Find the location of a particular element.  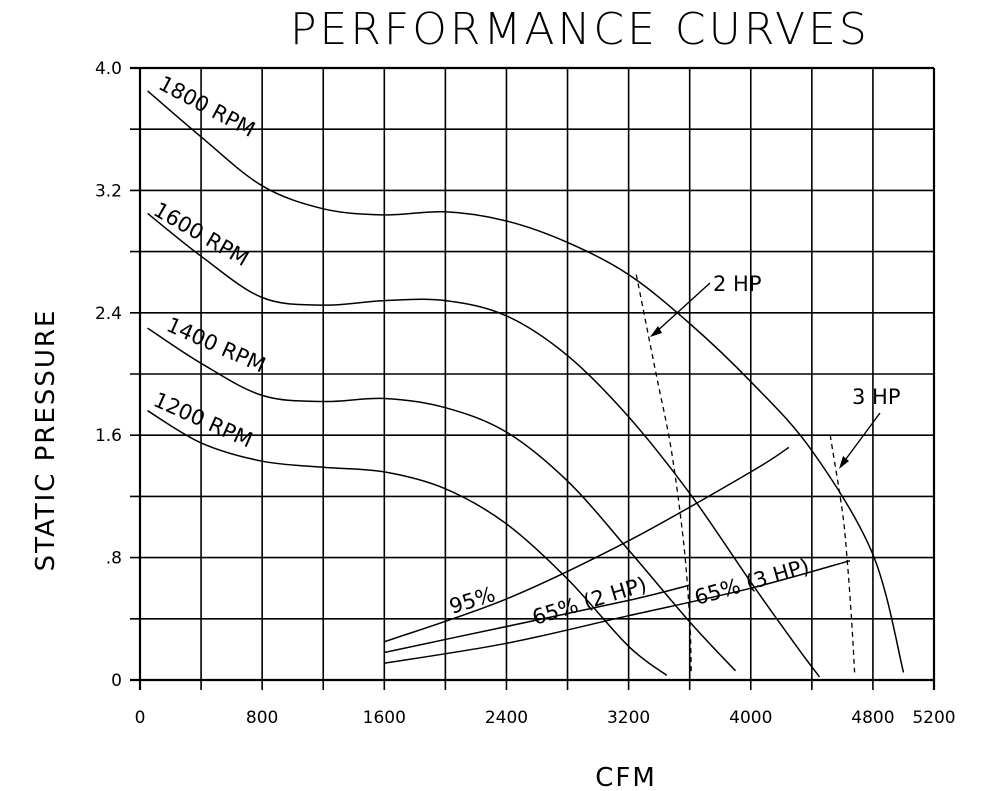

y-tick-label: .8 is located at coordinates (114, 559).